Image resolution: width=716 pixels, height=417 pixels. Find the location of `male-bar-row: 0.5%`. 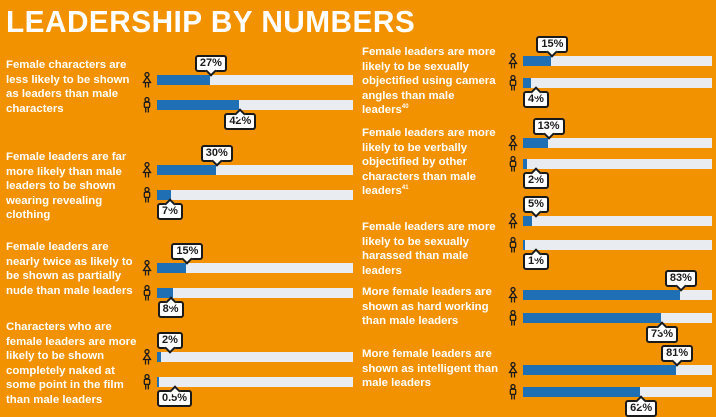

male-bar-row: 0.5% is located at coordinates (246, 390).